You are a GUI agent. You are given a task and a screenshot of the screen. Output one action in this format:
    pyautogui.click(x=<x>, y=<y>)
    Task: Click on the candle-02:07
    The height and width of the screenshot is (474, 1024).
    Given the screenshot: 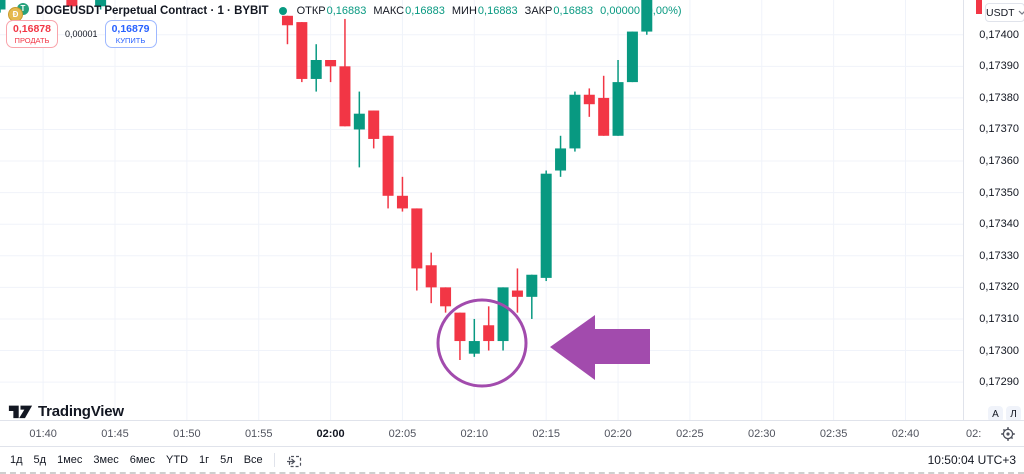 What is the action you would take?
    pyautogui.click(x=431, y=278)
    